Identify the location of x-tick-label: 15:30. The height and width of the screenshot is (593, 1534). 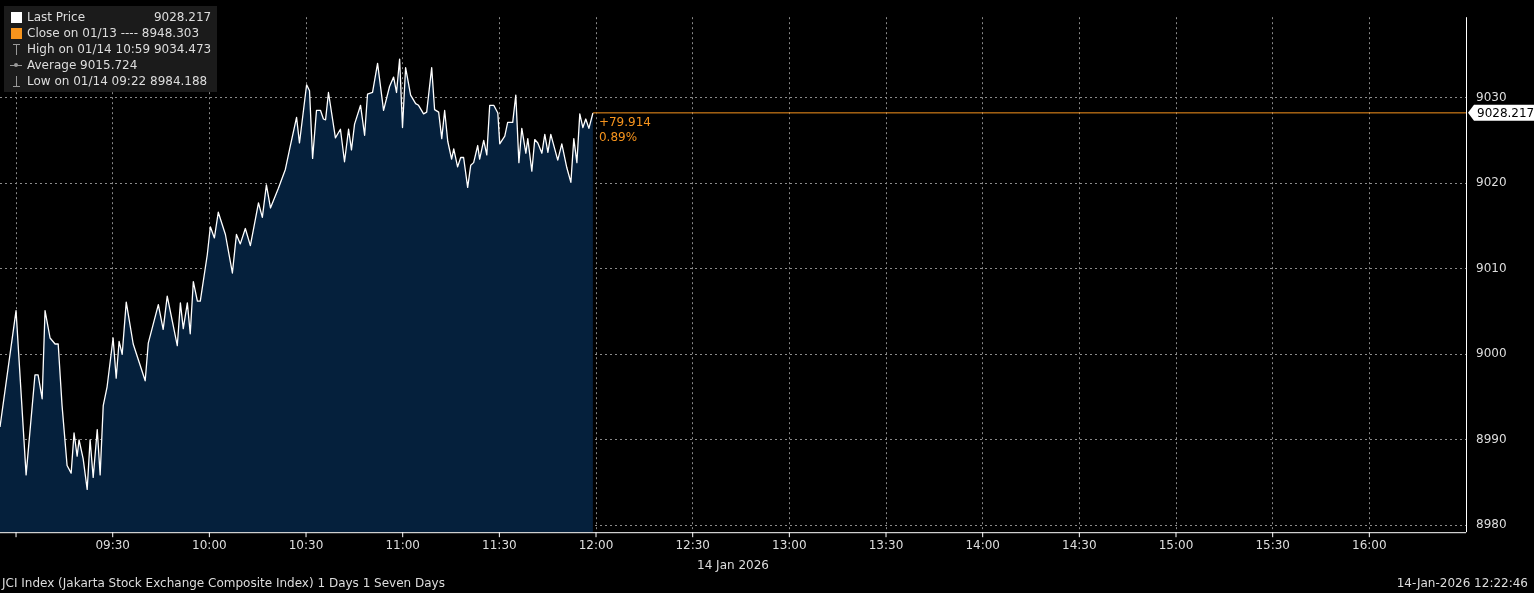
(1272, 544).